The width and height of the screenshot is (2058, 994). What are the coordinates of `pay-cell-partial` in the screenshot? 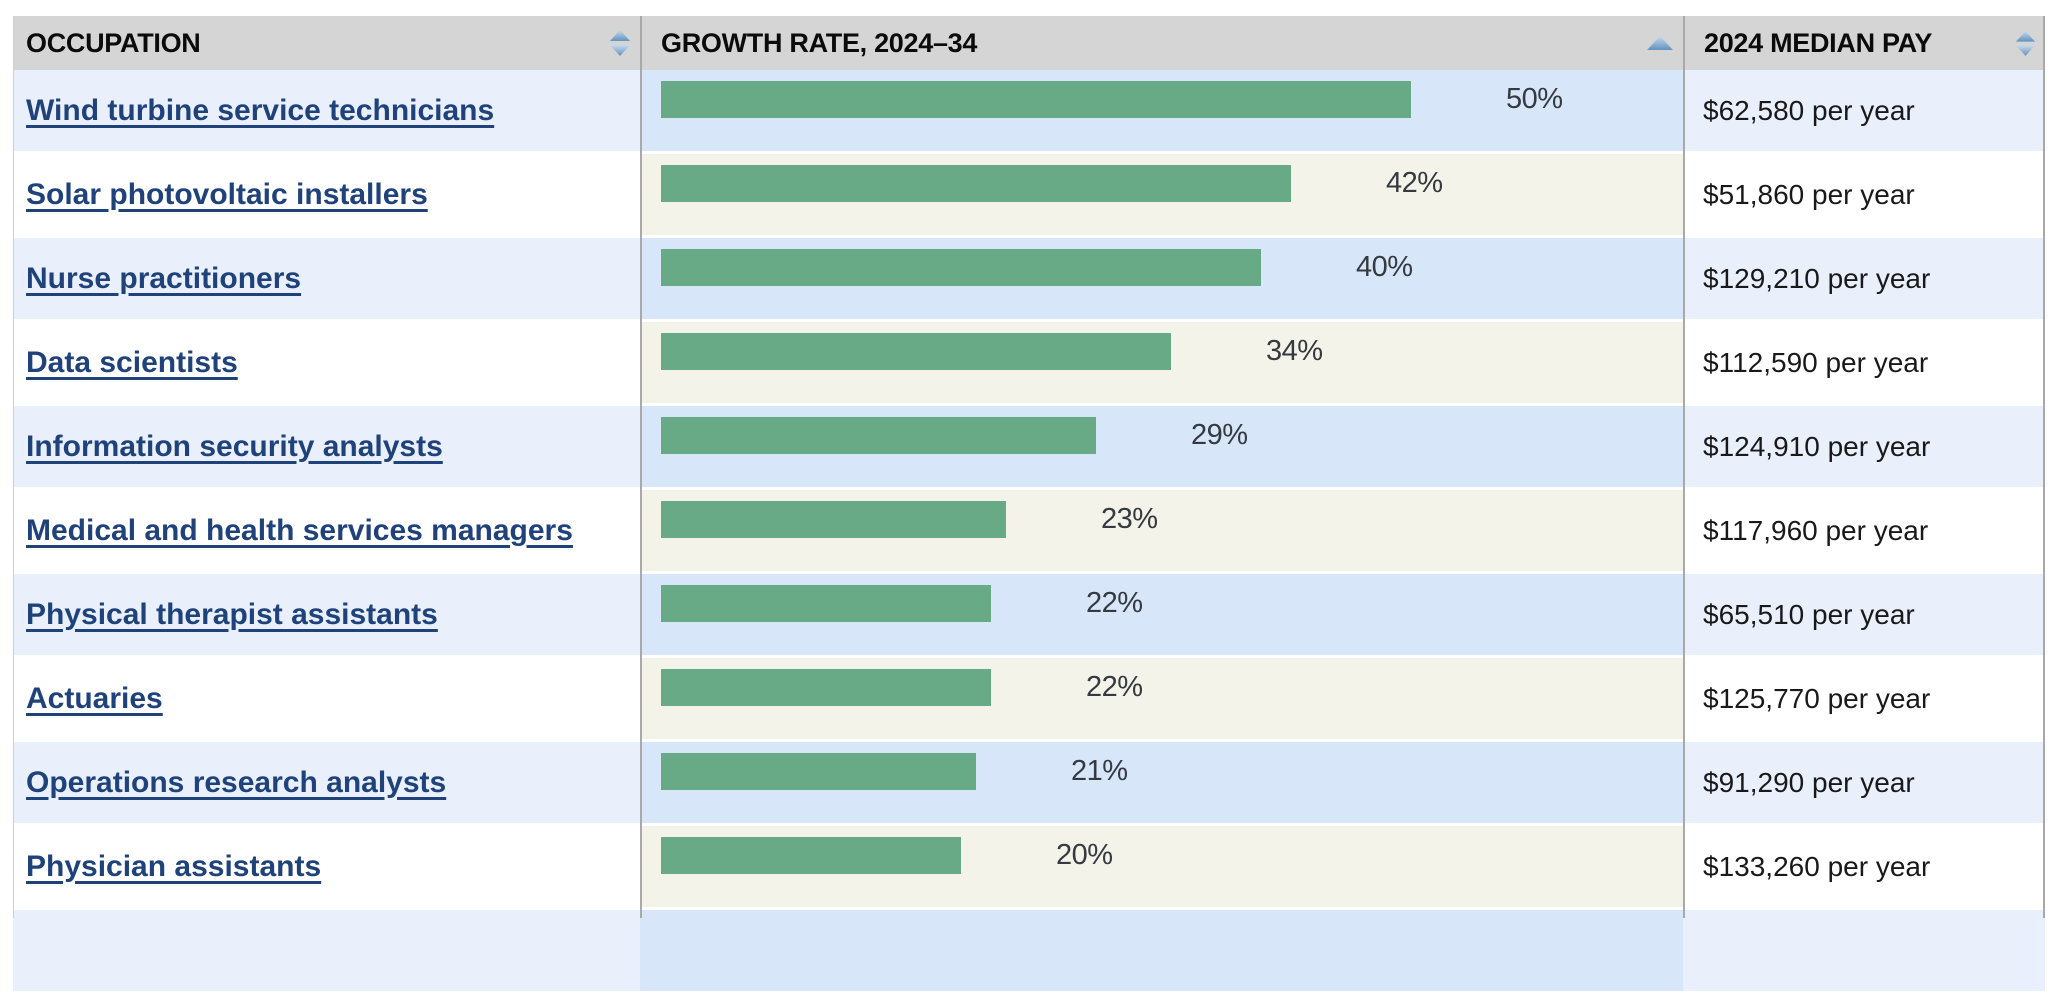 It's located at (1864, 952).